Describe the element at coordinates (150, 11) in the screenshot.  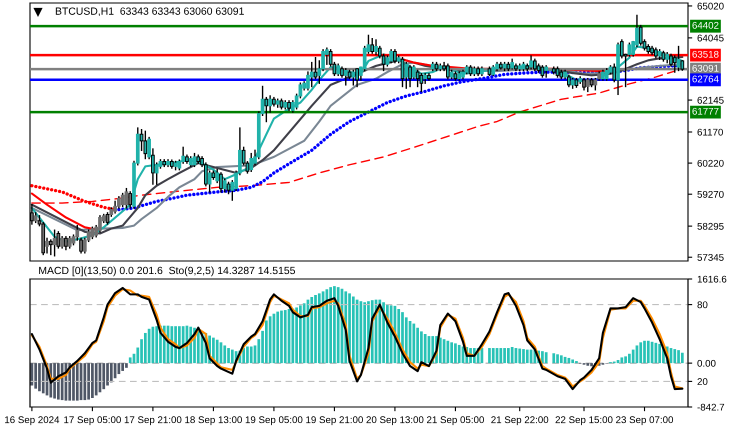
I see `chart-title: BTCUSD,H1 63343 63343 63060 63091` at that location.